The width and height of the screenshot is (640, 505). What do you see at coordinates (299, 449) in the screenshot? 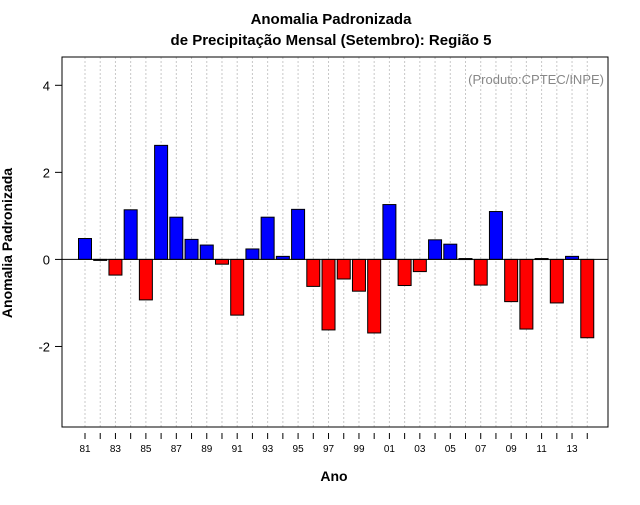
I see `x-tick-label: 95` at bounding box center [299, 449].